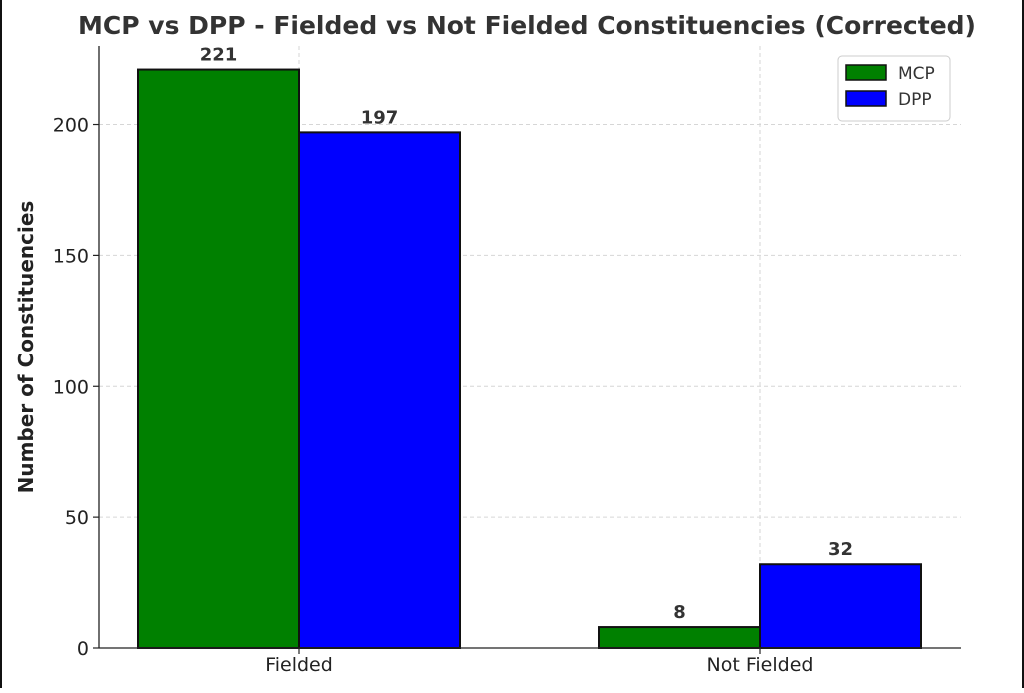 This screenshot has height=693, width=1024. Describe the element at coordinates (71, 256) in the screenshot. I see `y-tick-label: 150` at that location.